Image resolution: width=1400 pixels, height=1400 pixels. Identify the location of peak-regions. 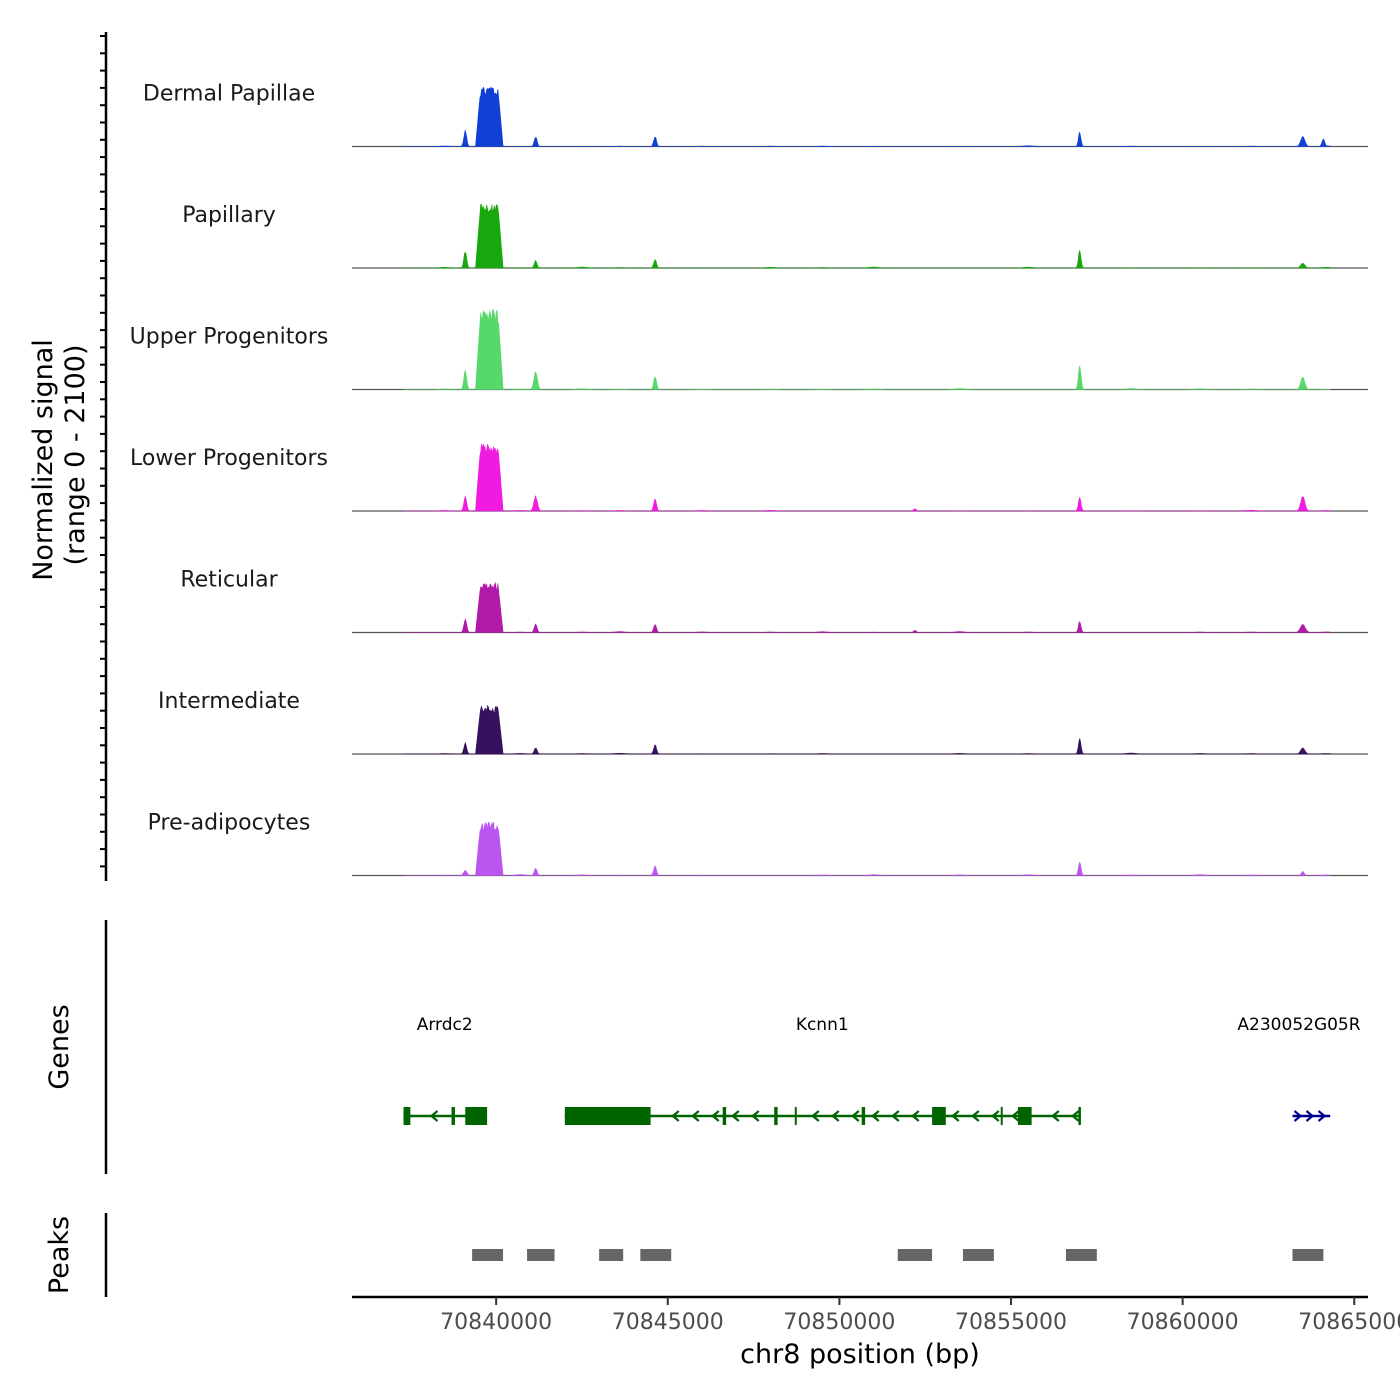
(898, 1255).